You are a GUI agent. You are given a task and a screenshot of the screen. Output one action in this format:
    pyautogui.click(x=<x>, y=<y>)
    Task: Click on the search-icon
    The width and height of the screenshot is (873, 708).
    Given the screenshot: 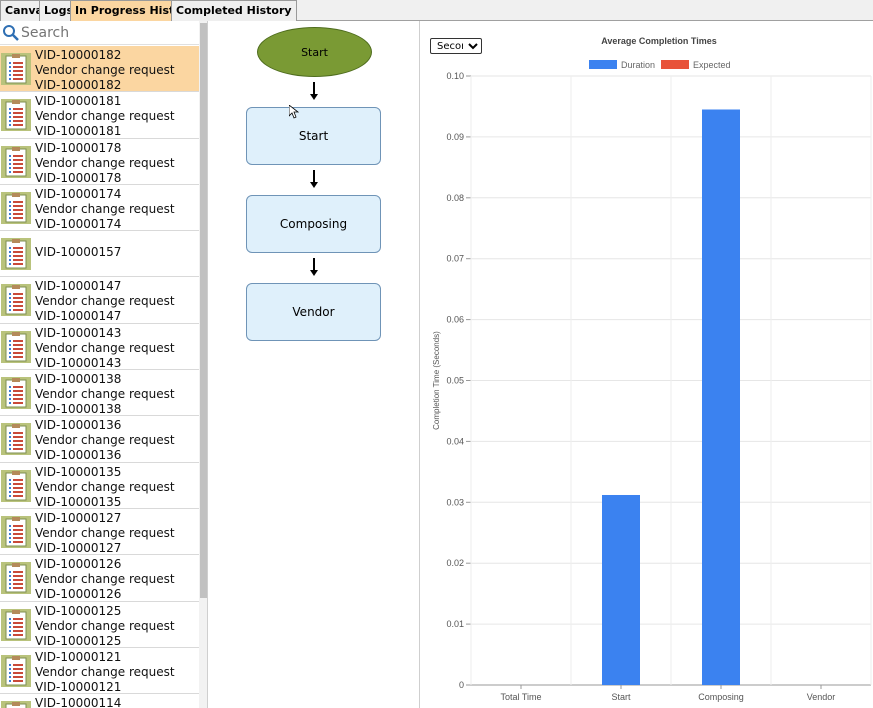 What is the action you would take?
    pyautogui.click(x=11, y=33)
    